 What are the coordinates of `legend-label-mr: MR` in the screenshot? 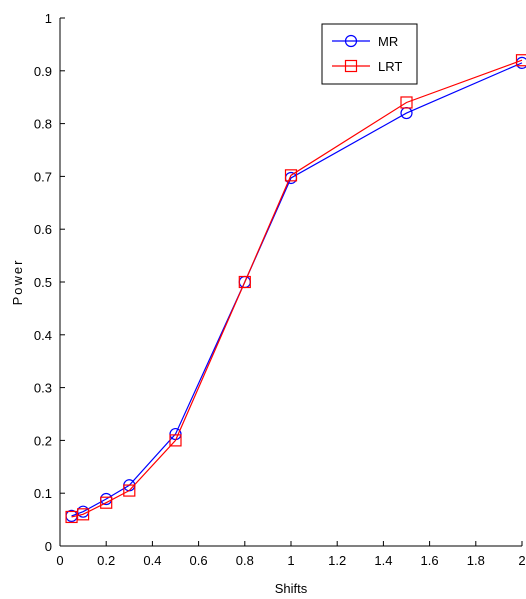 It's located at (388, 41).